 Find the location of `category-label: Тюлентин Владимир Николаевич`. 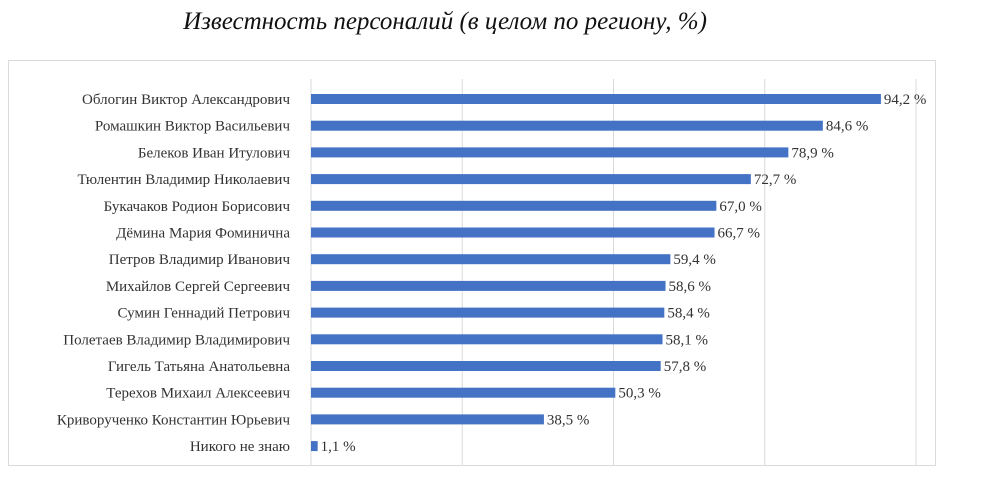

category-label: Тюлентин Владимир Николаевич is located at coordinates (184, 180).